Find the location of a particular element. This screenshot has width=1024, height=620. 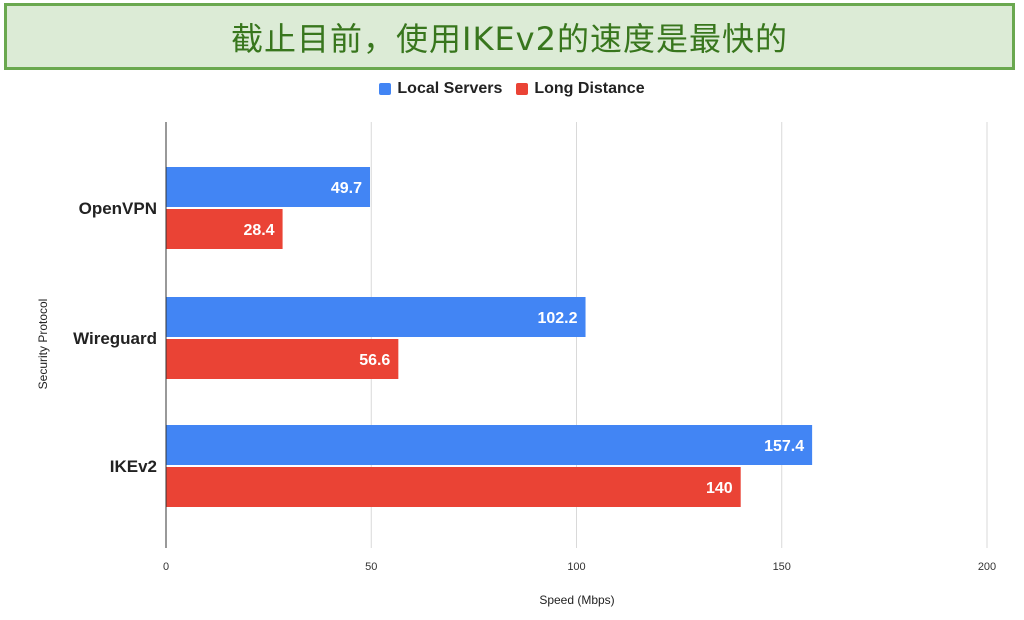

bar-value-label: 102.2 is located at coordinates (557, 318).